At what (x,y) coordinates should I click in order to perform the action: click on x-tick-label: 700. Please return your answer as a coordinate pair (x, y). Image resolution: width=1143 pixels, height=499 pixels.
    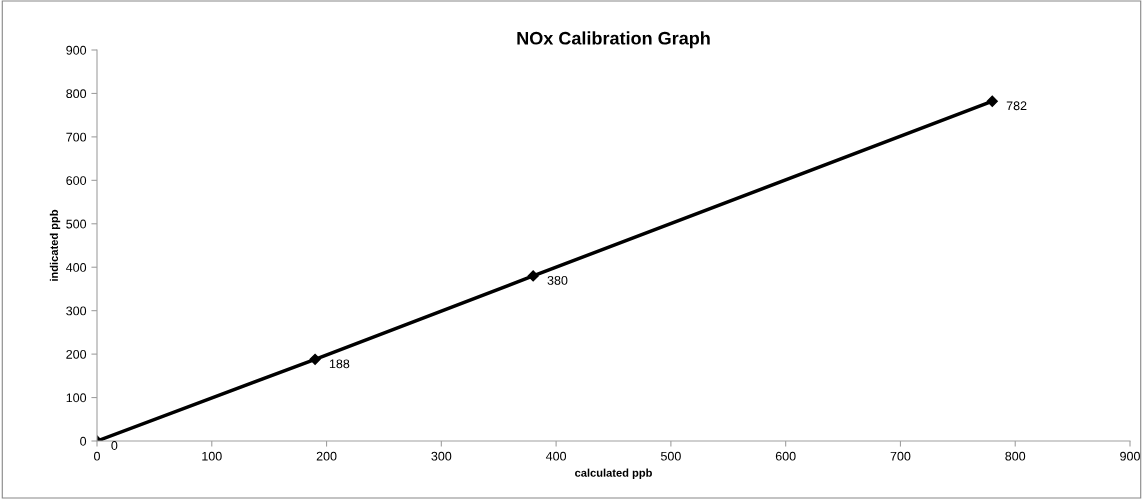
    Looking at the image, I should click on (900, 456).